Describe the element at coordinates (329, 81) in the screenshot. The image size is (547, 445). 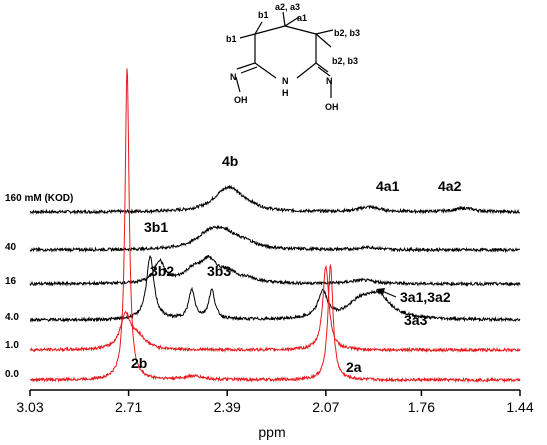
I see `label-n-right: N` at that location.